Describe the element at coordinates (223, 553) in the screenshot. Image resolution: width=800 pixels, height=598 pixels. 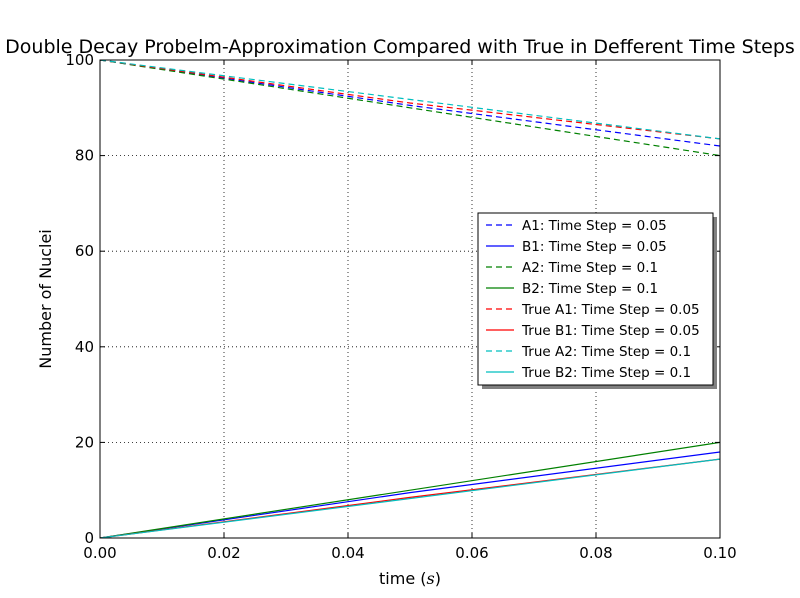
I see `x-tick-label: 0.02` at that location.